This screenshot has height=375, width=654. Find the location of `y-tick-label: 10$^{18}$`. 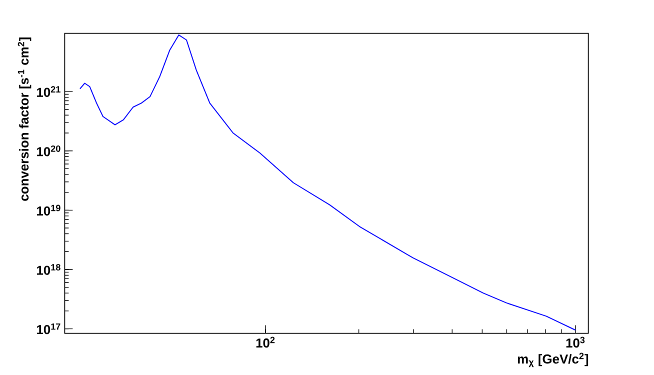

y-tick-label: 10$^{18}$ is located at coordinates (48, 269).